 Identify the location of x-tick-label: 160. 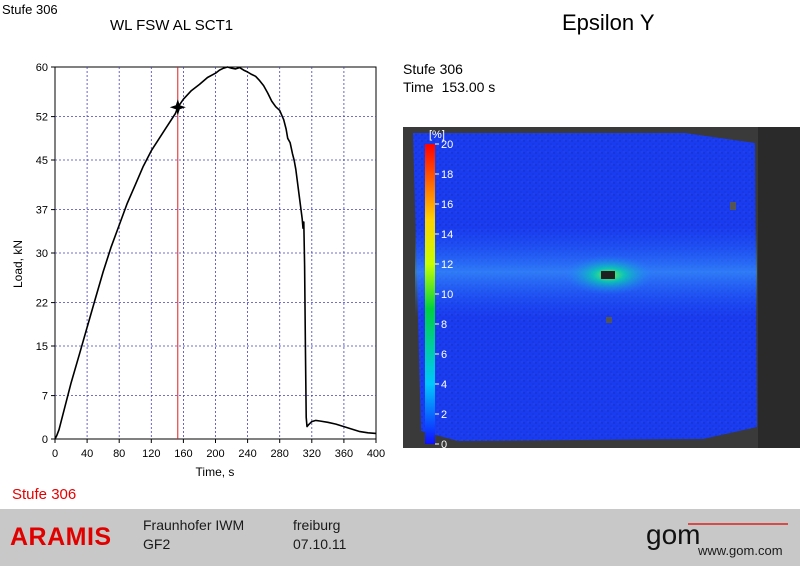
(183, 454).